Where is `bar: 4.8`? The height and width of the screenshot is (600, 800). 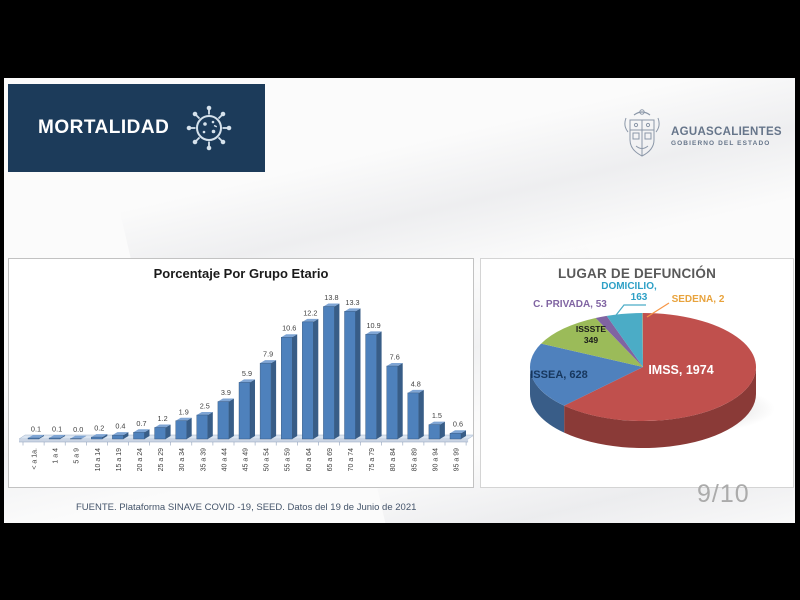 bar: 4.8 is located at coordinates (415, 409).